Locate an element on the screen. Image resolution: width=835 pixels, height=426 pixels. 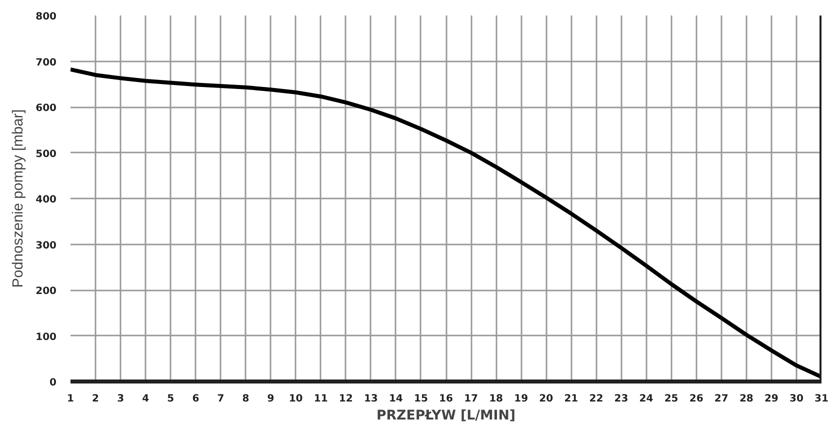
x-tick-label: 5 is located at coordinates (170, 399).